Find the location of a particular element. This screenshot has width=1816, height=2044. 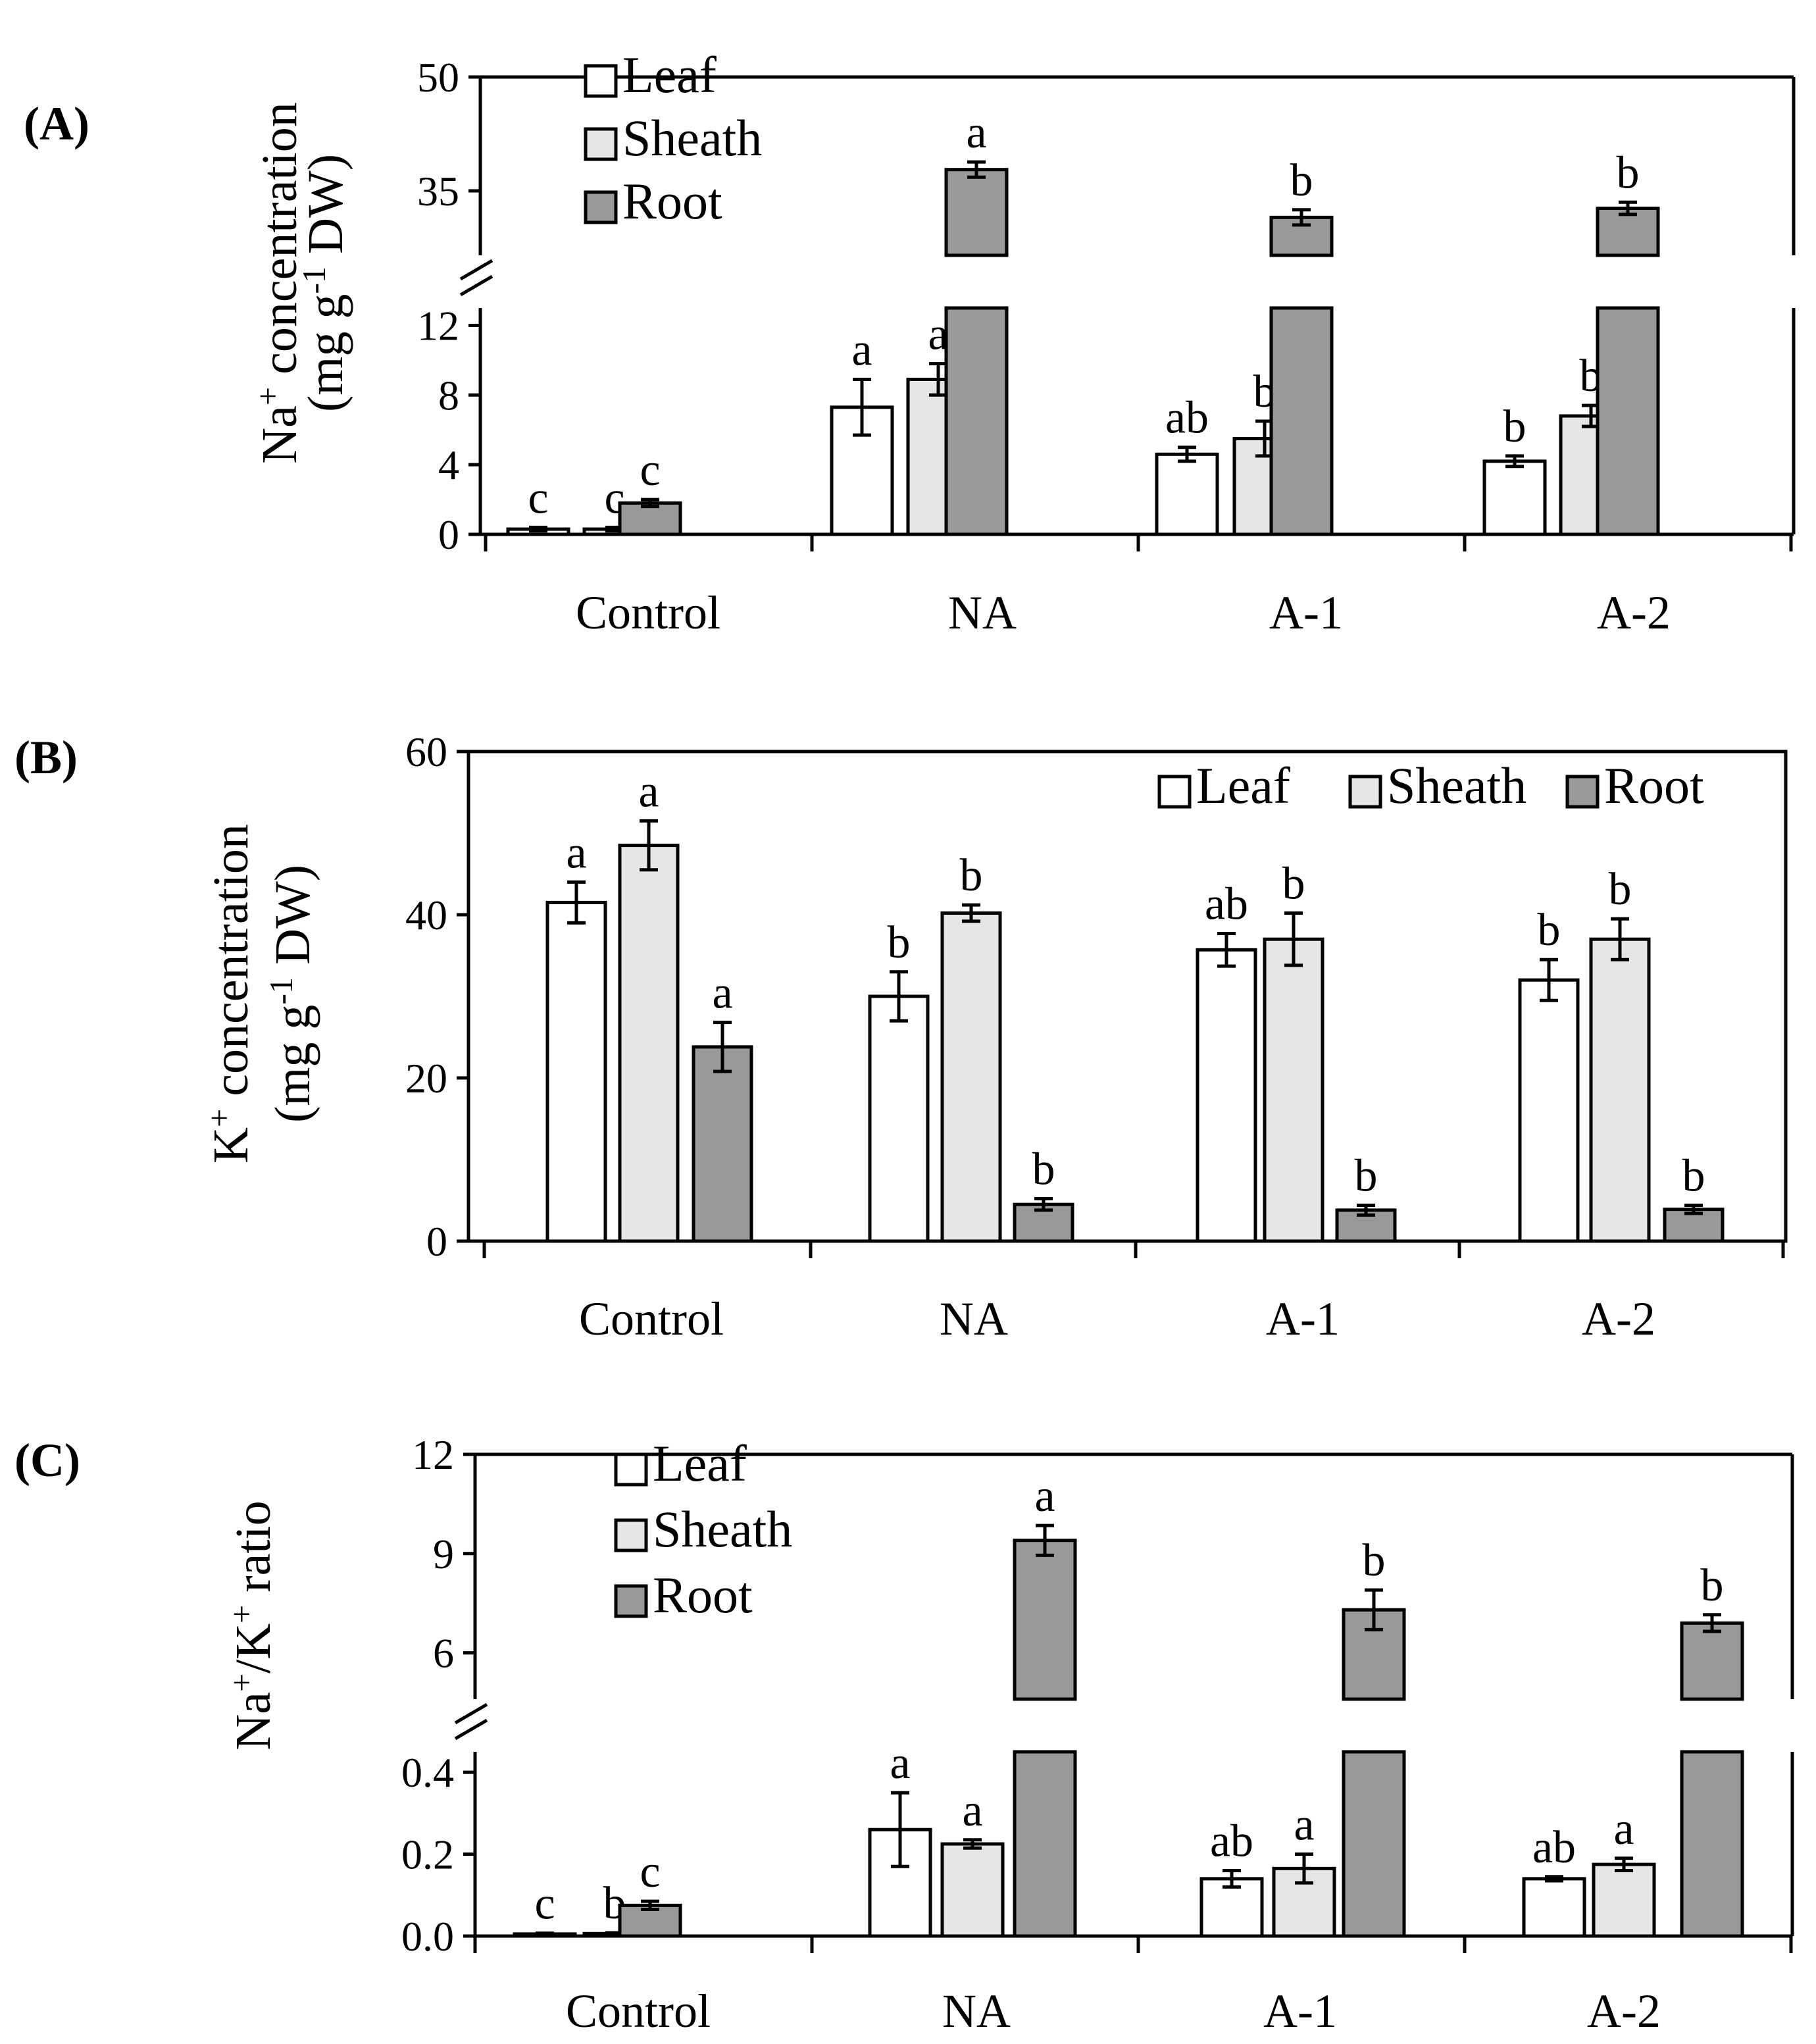

y-tick-label: 35 is located at coordinates (438, 191).